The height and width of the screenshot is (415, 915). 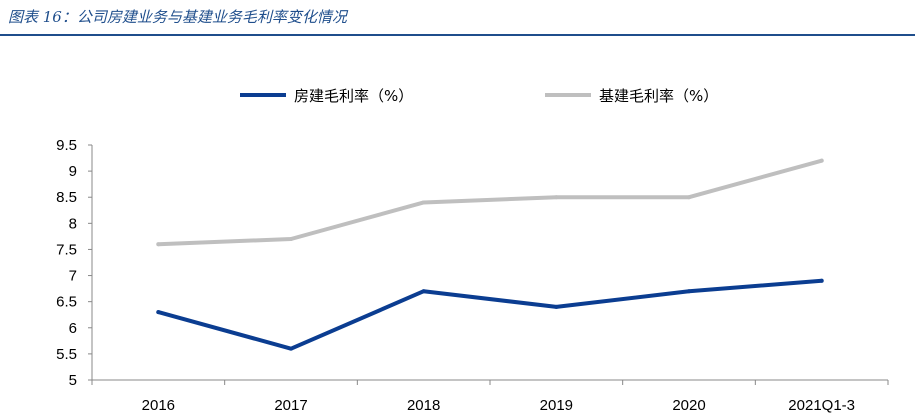 I want to click on y-tick-label: 5, so click(x=73, y=380).